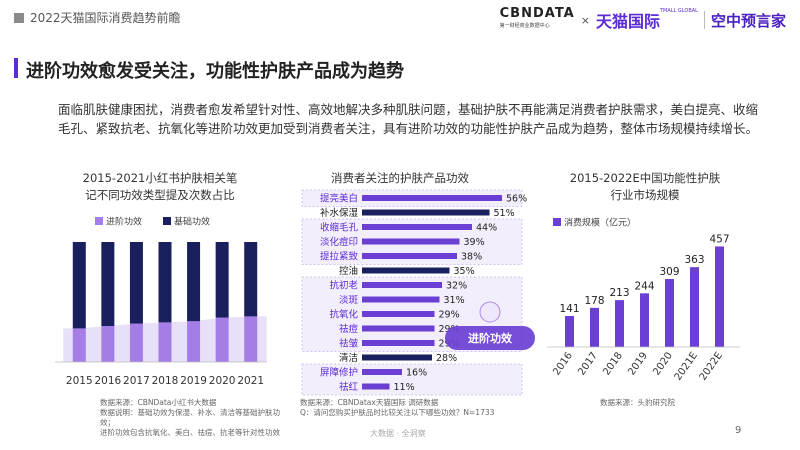 Image resolution: width=800 pixels, height=450 pixels. Describe the element at coordinates (646, 19) in the screenshot. I see `tmall-logo: 天猫国际TMALL GLOBAL` at that location.